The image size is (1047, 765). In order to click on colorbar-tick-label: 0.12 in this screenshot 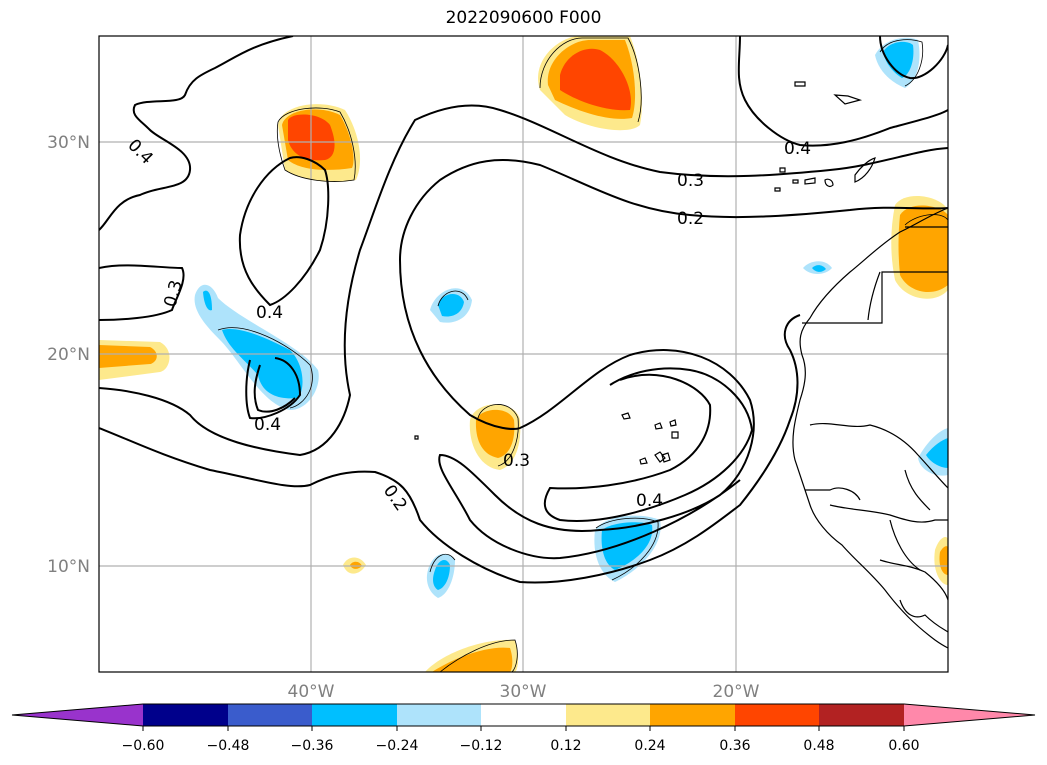, I will do `click(565, 746)`.